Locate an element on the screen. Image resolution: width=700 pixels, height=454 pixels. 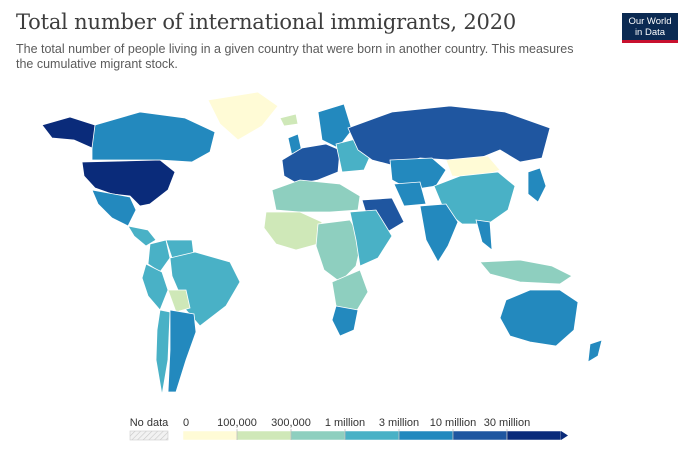
legend-no-data-swatch is located at coordinates (149, 435).